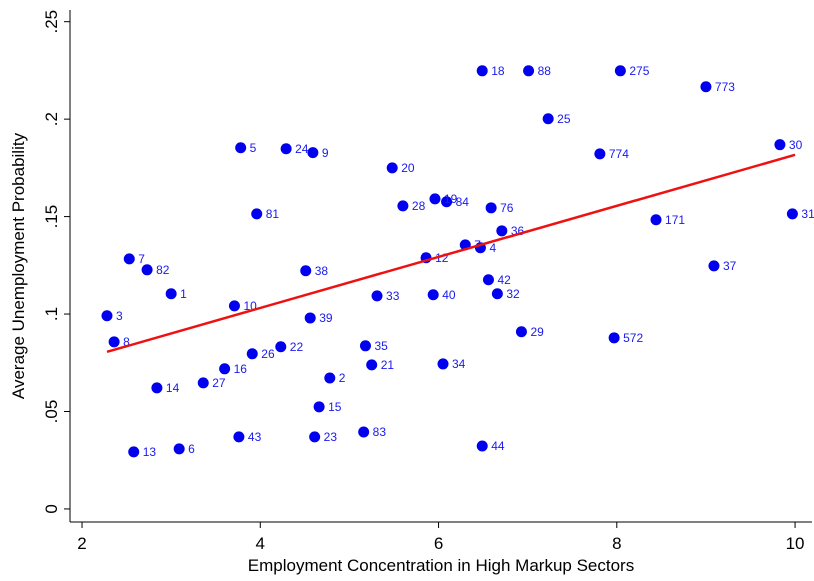 The image size is (814, 581). What do you see at coordinates (388, 365) in the screenshot?
I see `point-label: 21` at bounding box center [388, 365].